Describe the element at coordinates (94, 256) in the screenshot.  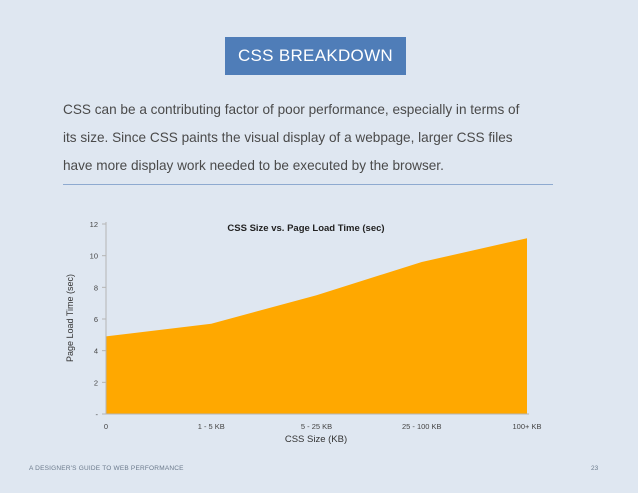
I see `y-tick-label: 10` at that location.